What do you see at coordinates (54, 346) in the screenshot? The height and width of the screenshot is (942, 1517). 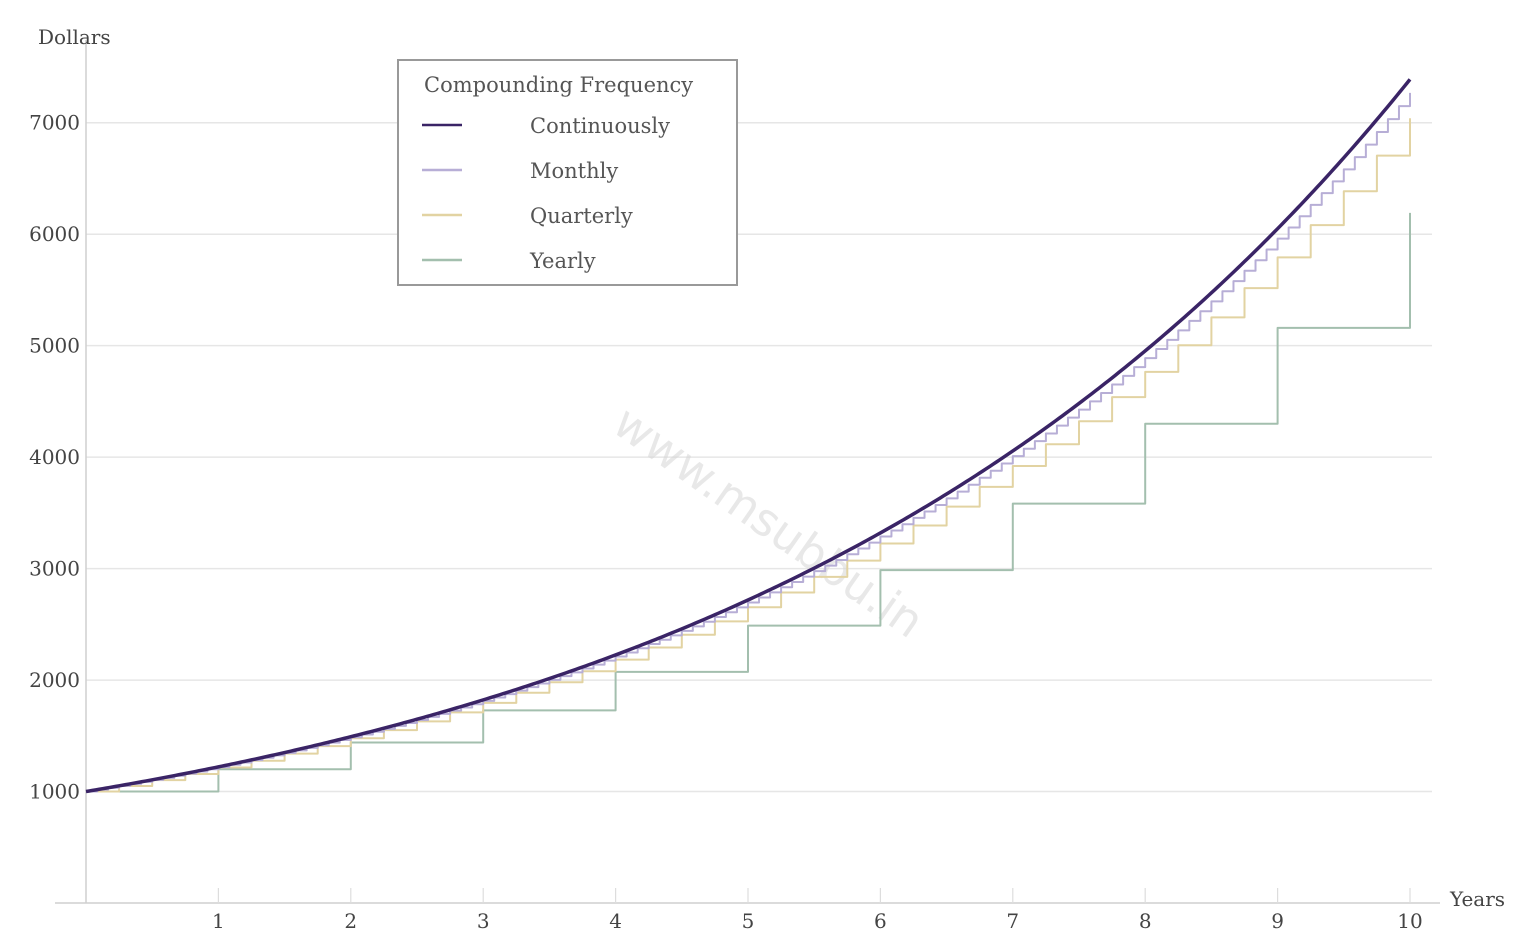 I see `y-tick-label-5000: 5000` at bounding box center [54, 346].